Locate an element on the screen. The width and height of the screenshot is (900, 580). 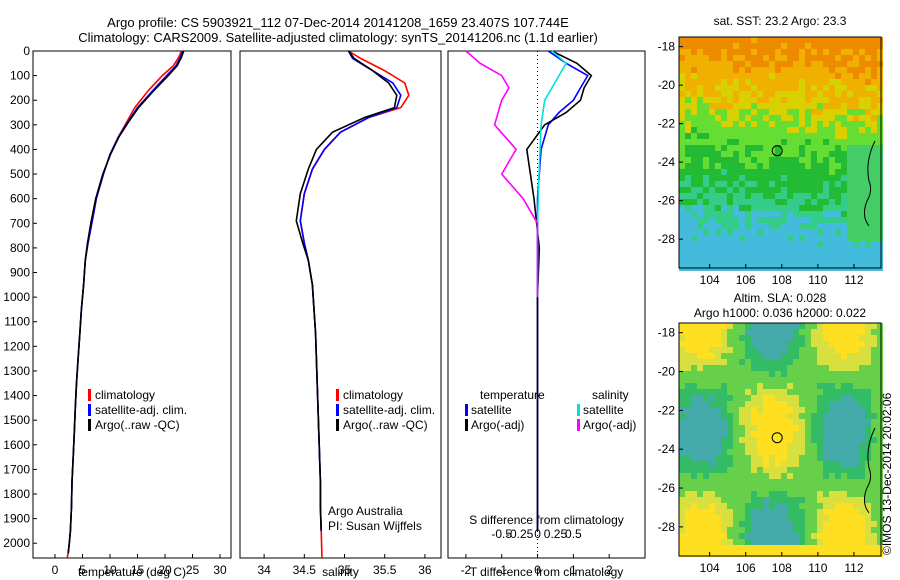
x-tick-label: 35.5 is located at coordinates (385, 570).